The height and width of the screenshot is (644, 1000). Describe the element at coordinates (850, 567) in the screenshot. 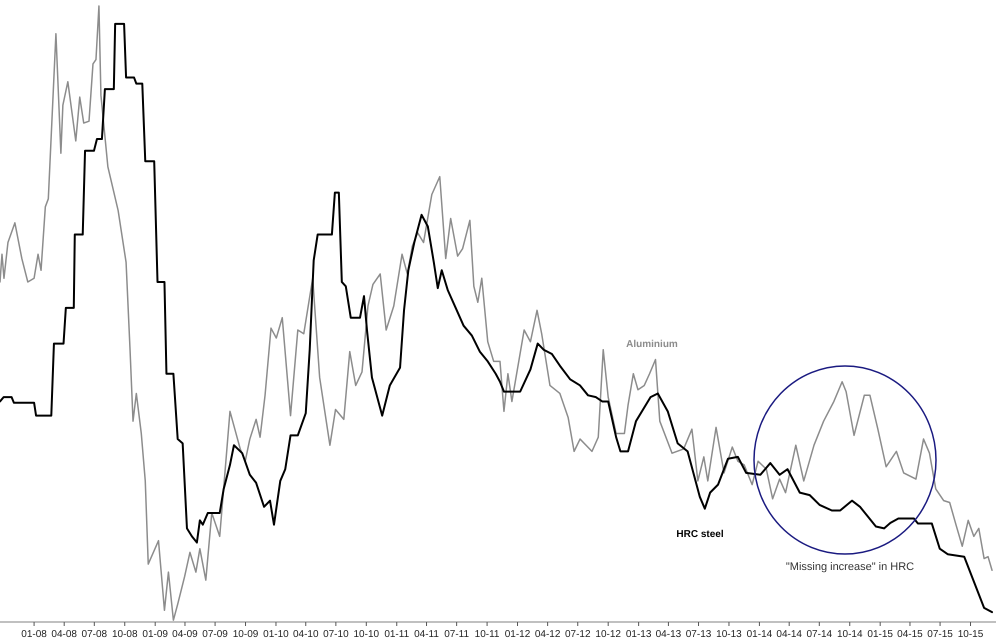

I see `annotation: "Missing increase" in HRC` at that location.